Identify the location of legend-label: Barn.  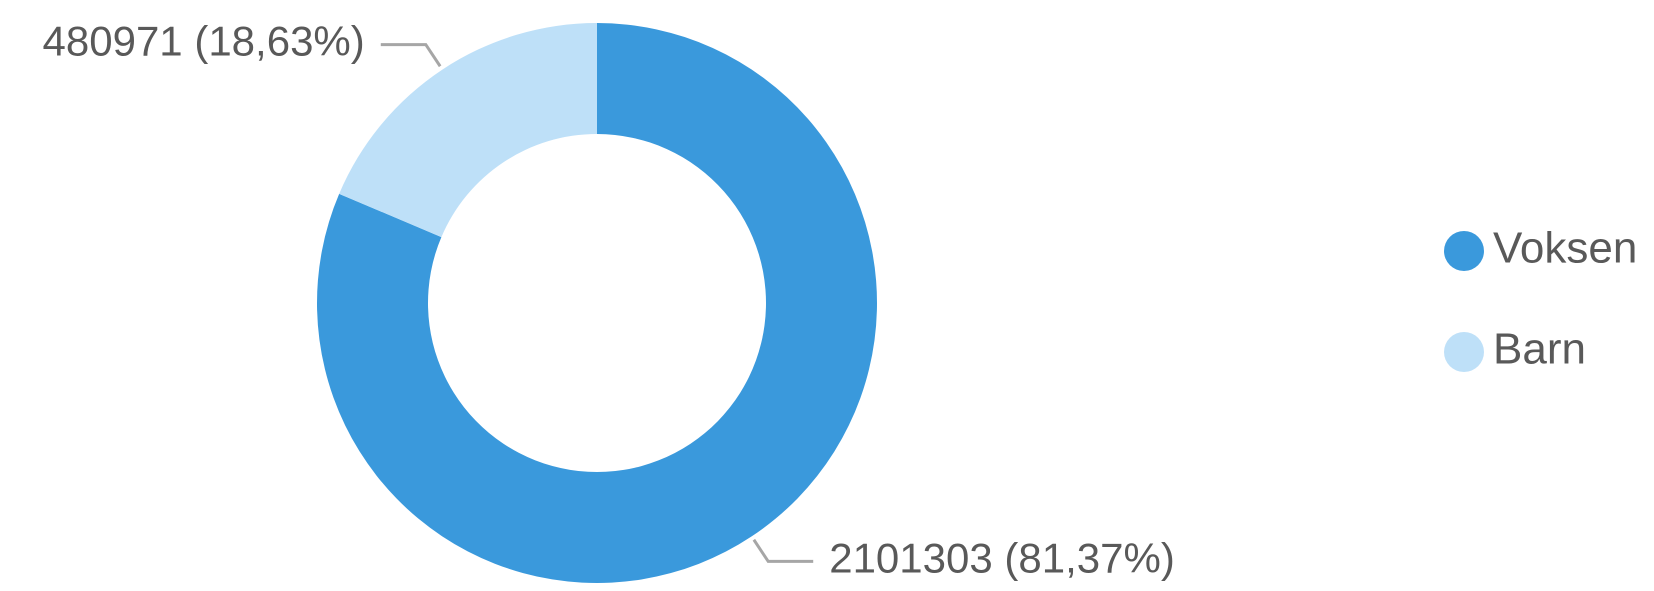
(1539, 349).